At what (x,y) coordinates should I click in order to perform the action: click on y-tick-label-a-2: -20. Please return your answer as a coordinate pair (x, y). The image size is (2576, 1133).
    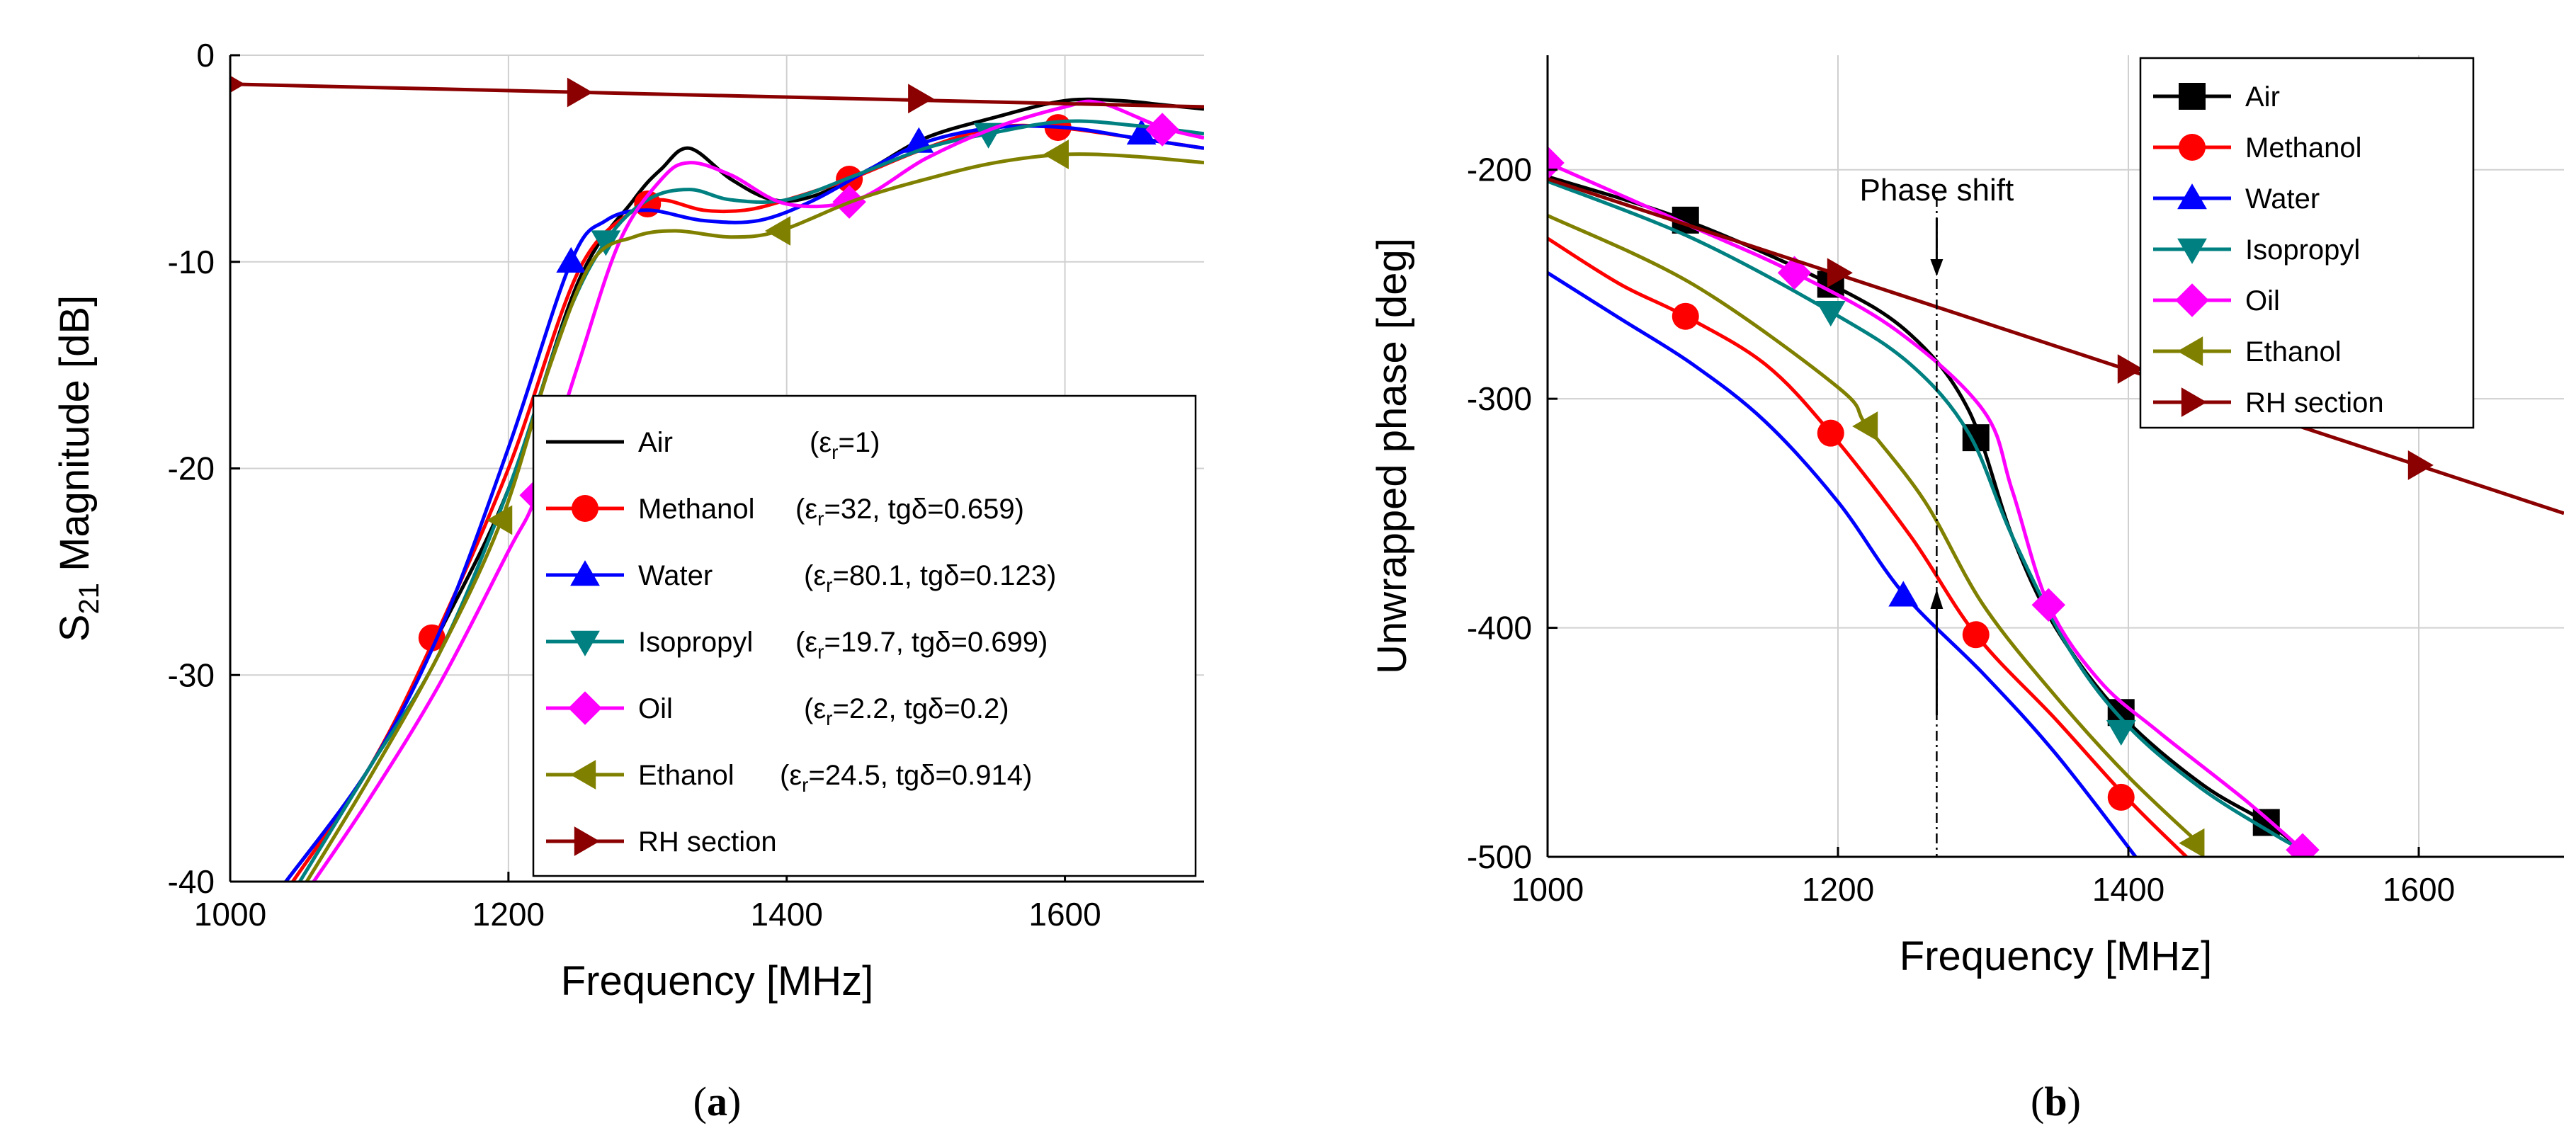
    Looking at the image, I should click on (191, 469).